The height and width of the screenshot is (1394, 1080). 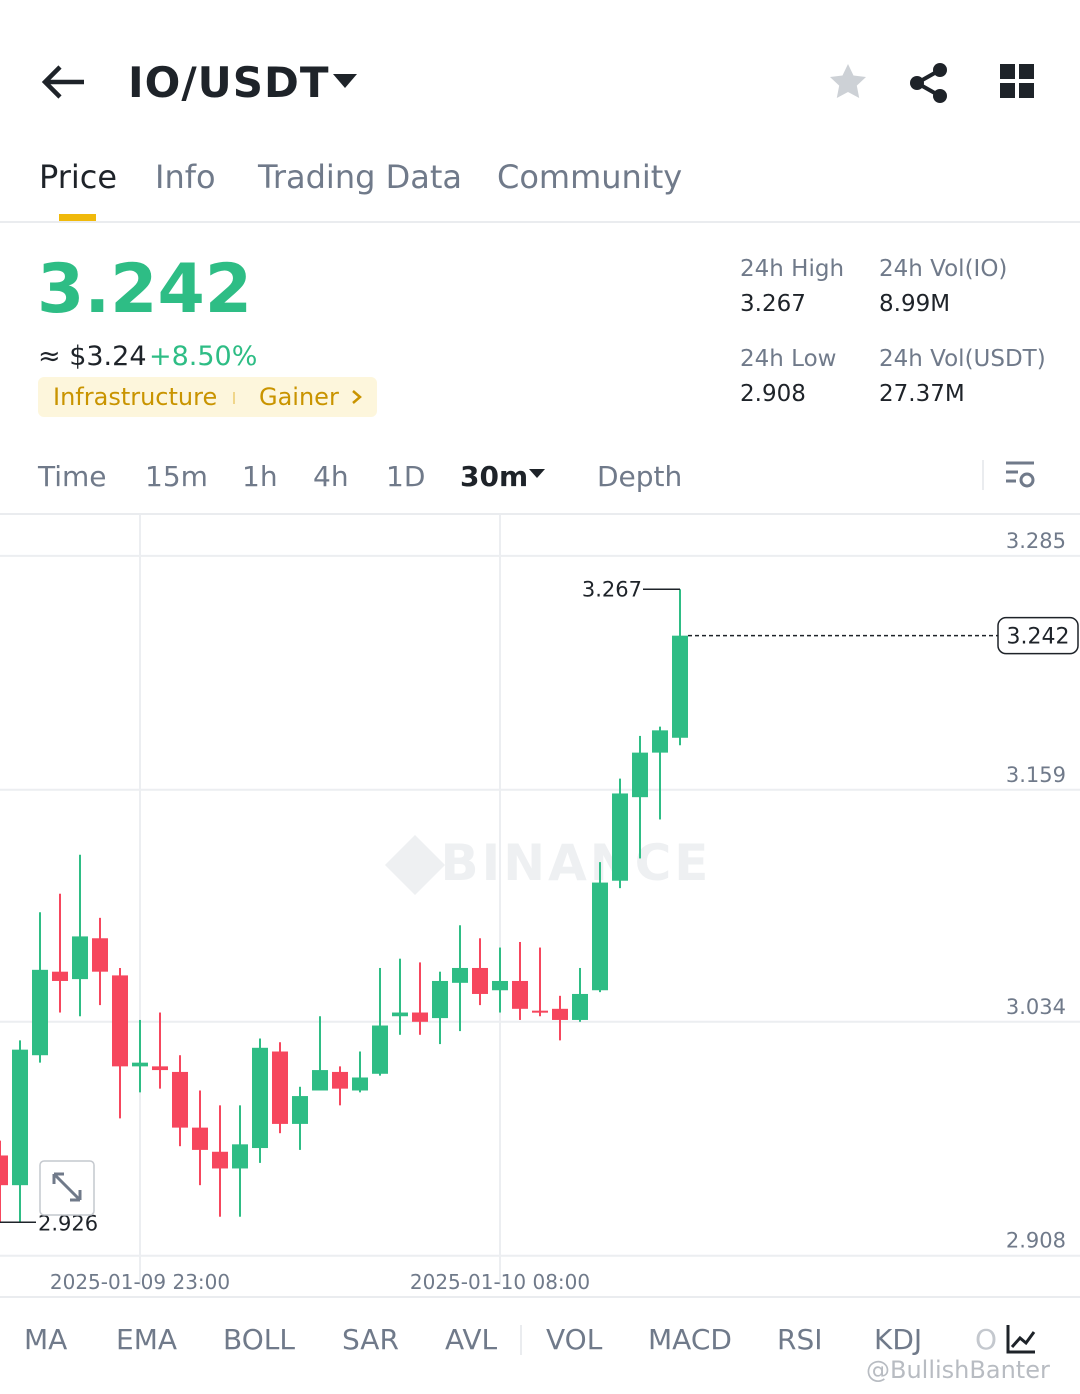 What do you see at coordinates (1036, 541) in the screenshot?
I see `y-tick-label: 3.285` at bounding box center [1036, 541].